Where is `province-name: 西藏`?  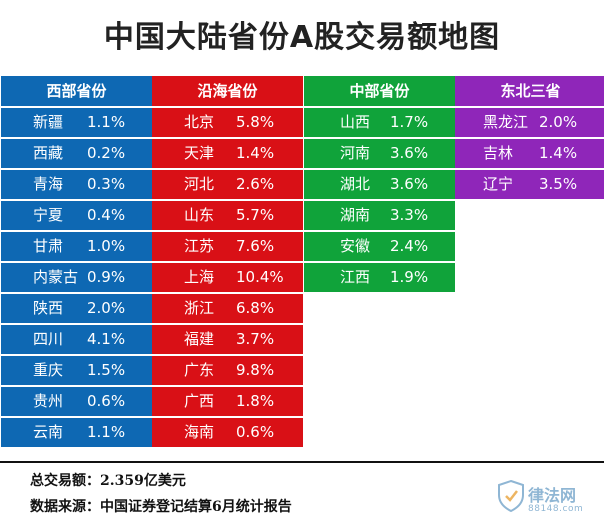 province-name: 西藏 is located at coordinates (48, 153).